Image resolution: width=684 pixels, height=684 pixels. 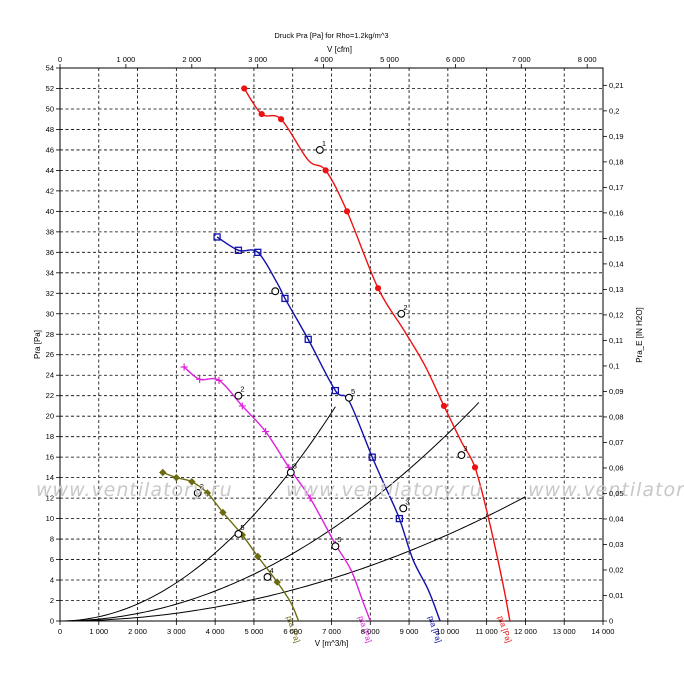 I want to click on y-tick-label: 36, so click(x=50, y=252).